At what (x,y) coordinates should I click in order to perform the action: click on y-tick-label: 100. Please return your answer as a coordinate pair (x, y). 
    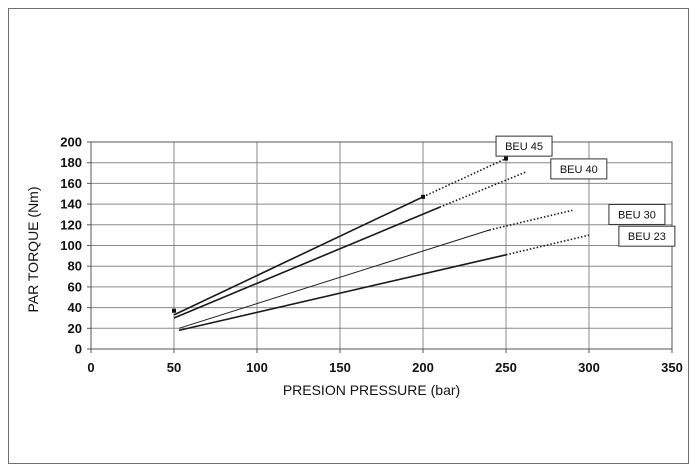
    Looking at the image, I should click on (71, 245).